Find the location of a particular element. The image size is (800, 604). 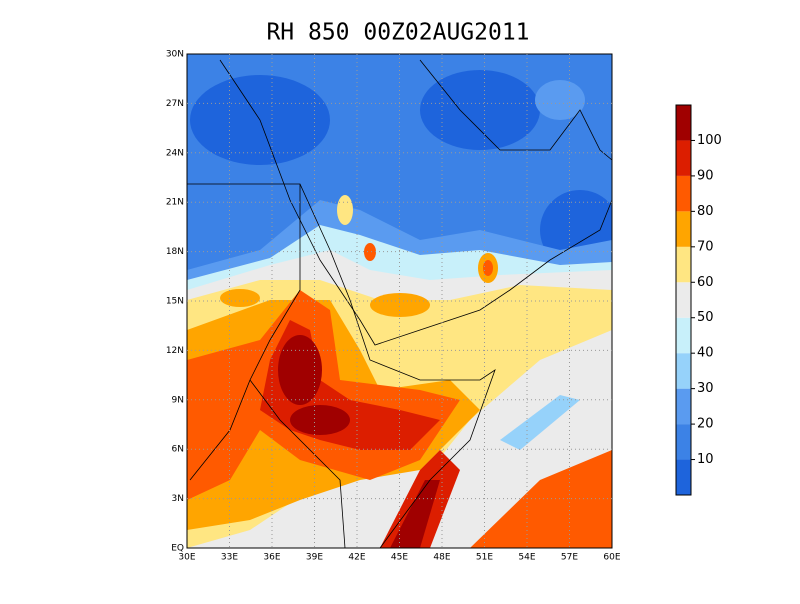

x-tick-label: 33E is located at coordinates (229, 558).